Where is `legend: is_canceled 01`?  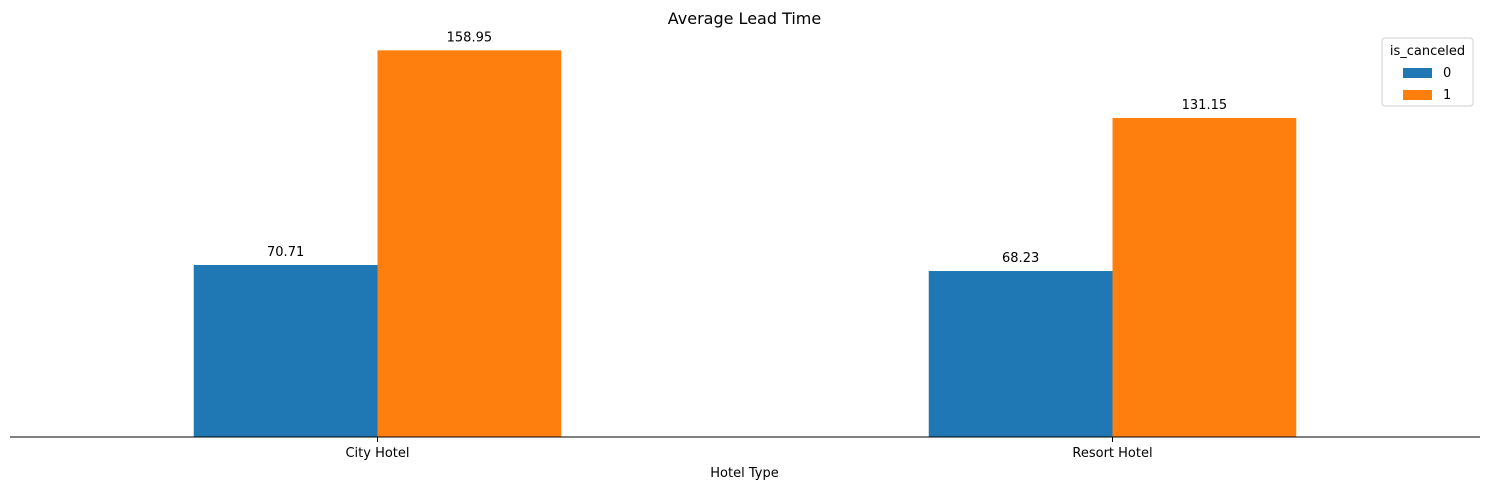 legend: is_canceled 01 is located at coordinates (1427, 72).